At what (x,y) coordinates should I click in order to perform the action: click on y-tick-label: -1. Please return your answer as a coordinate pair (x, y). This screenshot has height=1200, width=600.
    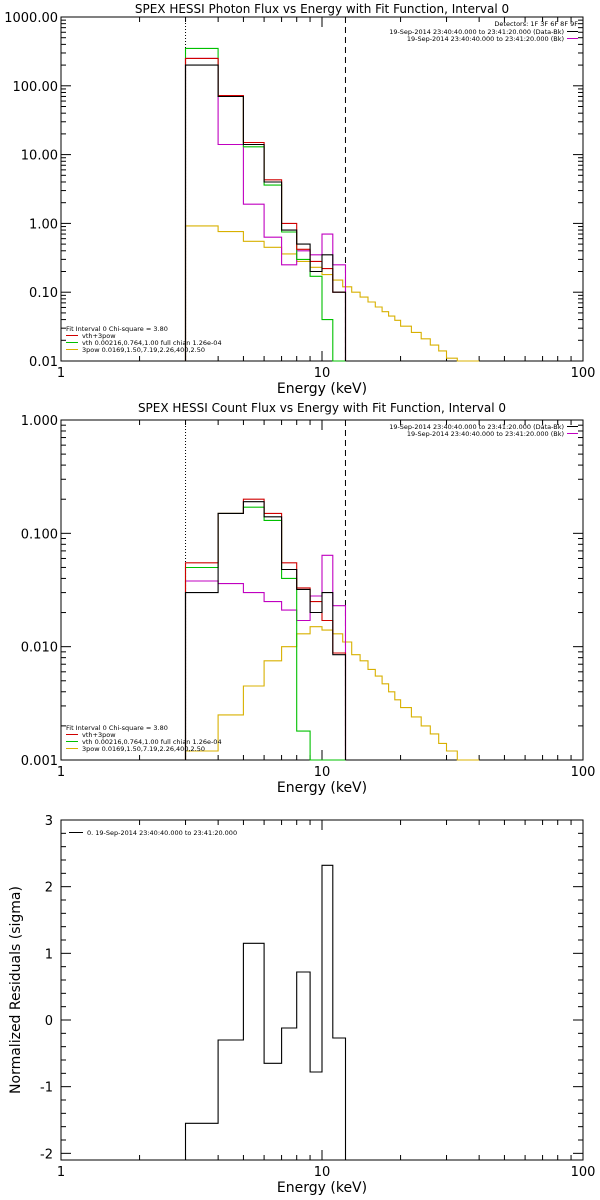
    Looking at the image, I should click on (46, 1088).